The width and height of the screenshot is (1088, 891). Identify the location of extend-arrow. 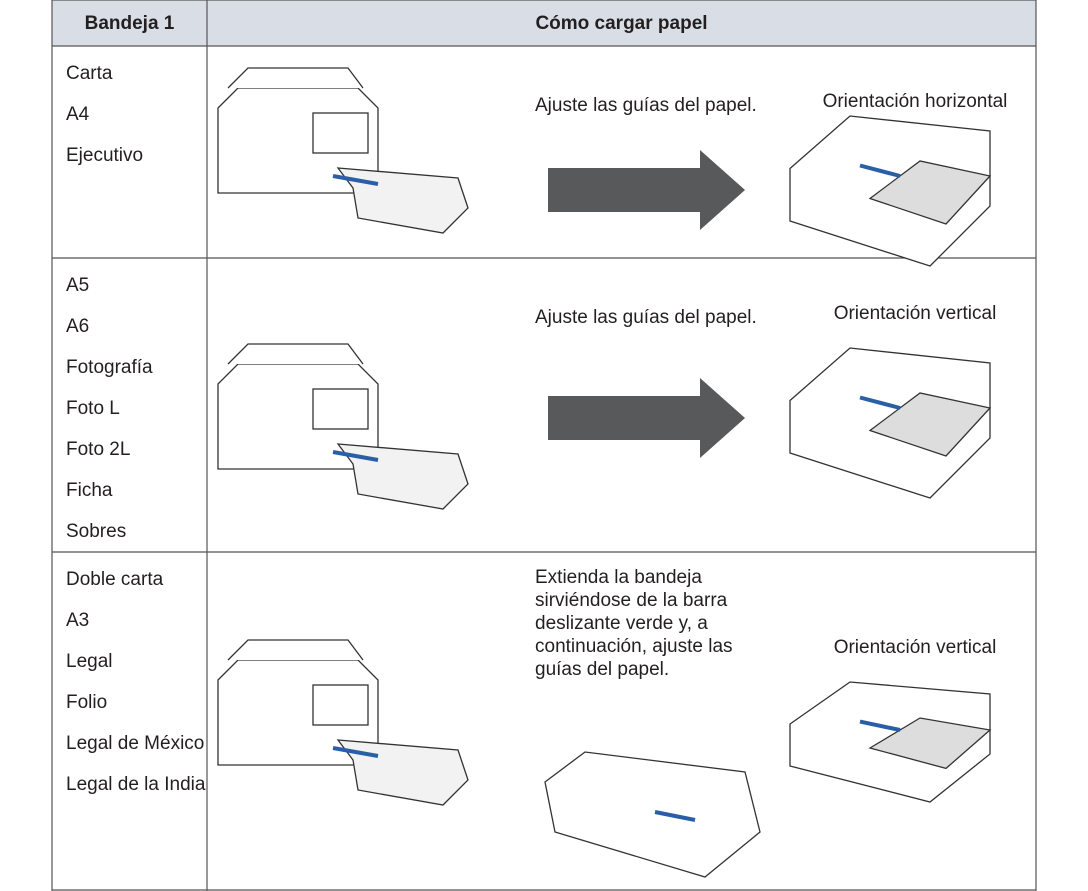
(675, 816).